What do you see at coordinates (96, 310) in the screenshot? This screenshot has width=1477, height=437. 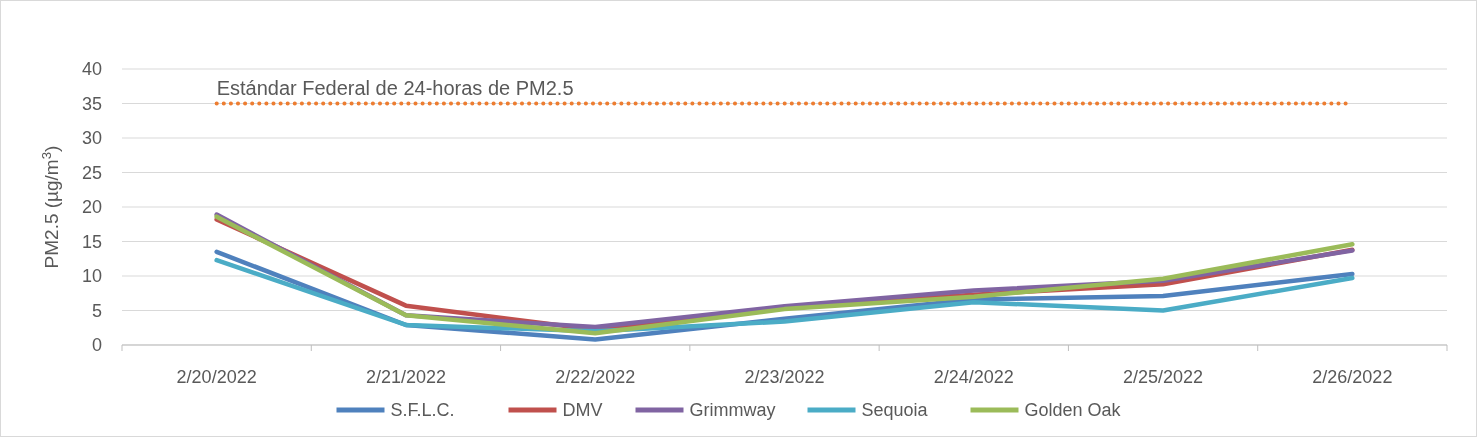 I see `y-tick-label: 5` at bounding box center [96, 310].